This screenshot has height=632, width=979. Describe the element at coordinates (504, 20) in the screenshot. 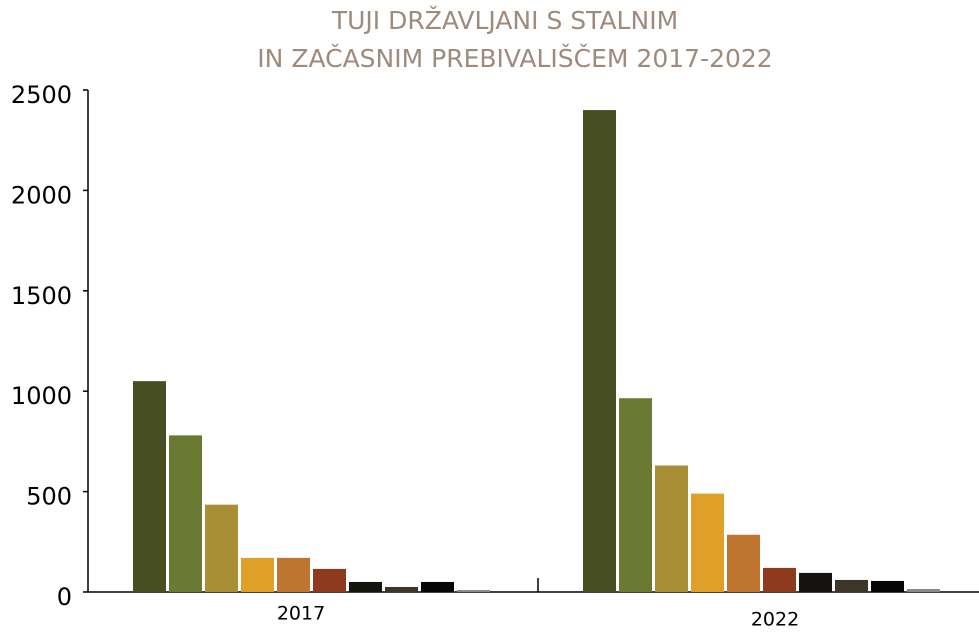

I see `chart-title: TUJI DRŽAVLJANI S STALNIM` at that location.